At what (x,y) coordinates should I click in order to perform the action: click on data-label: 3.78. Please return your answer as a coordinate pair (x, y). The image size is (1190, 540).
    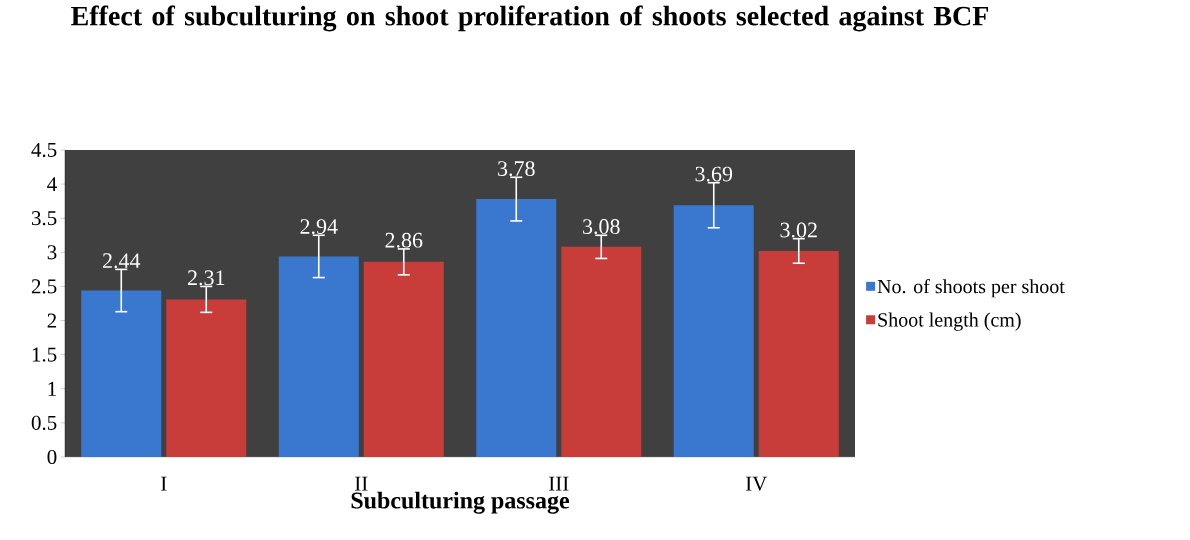
    Looking at the image, I should click on (516, 169).